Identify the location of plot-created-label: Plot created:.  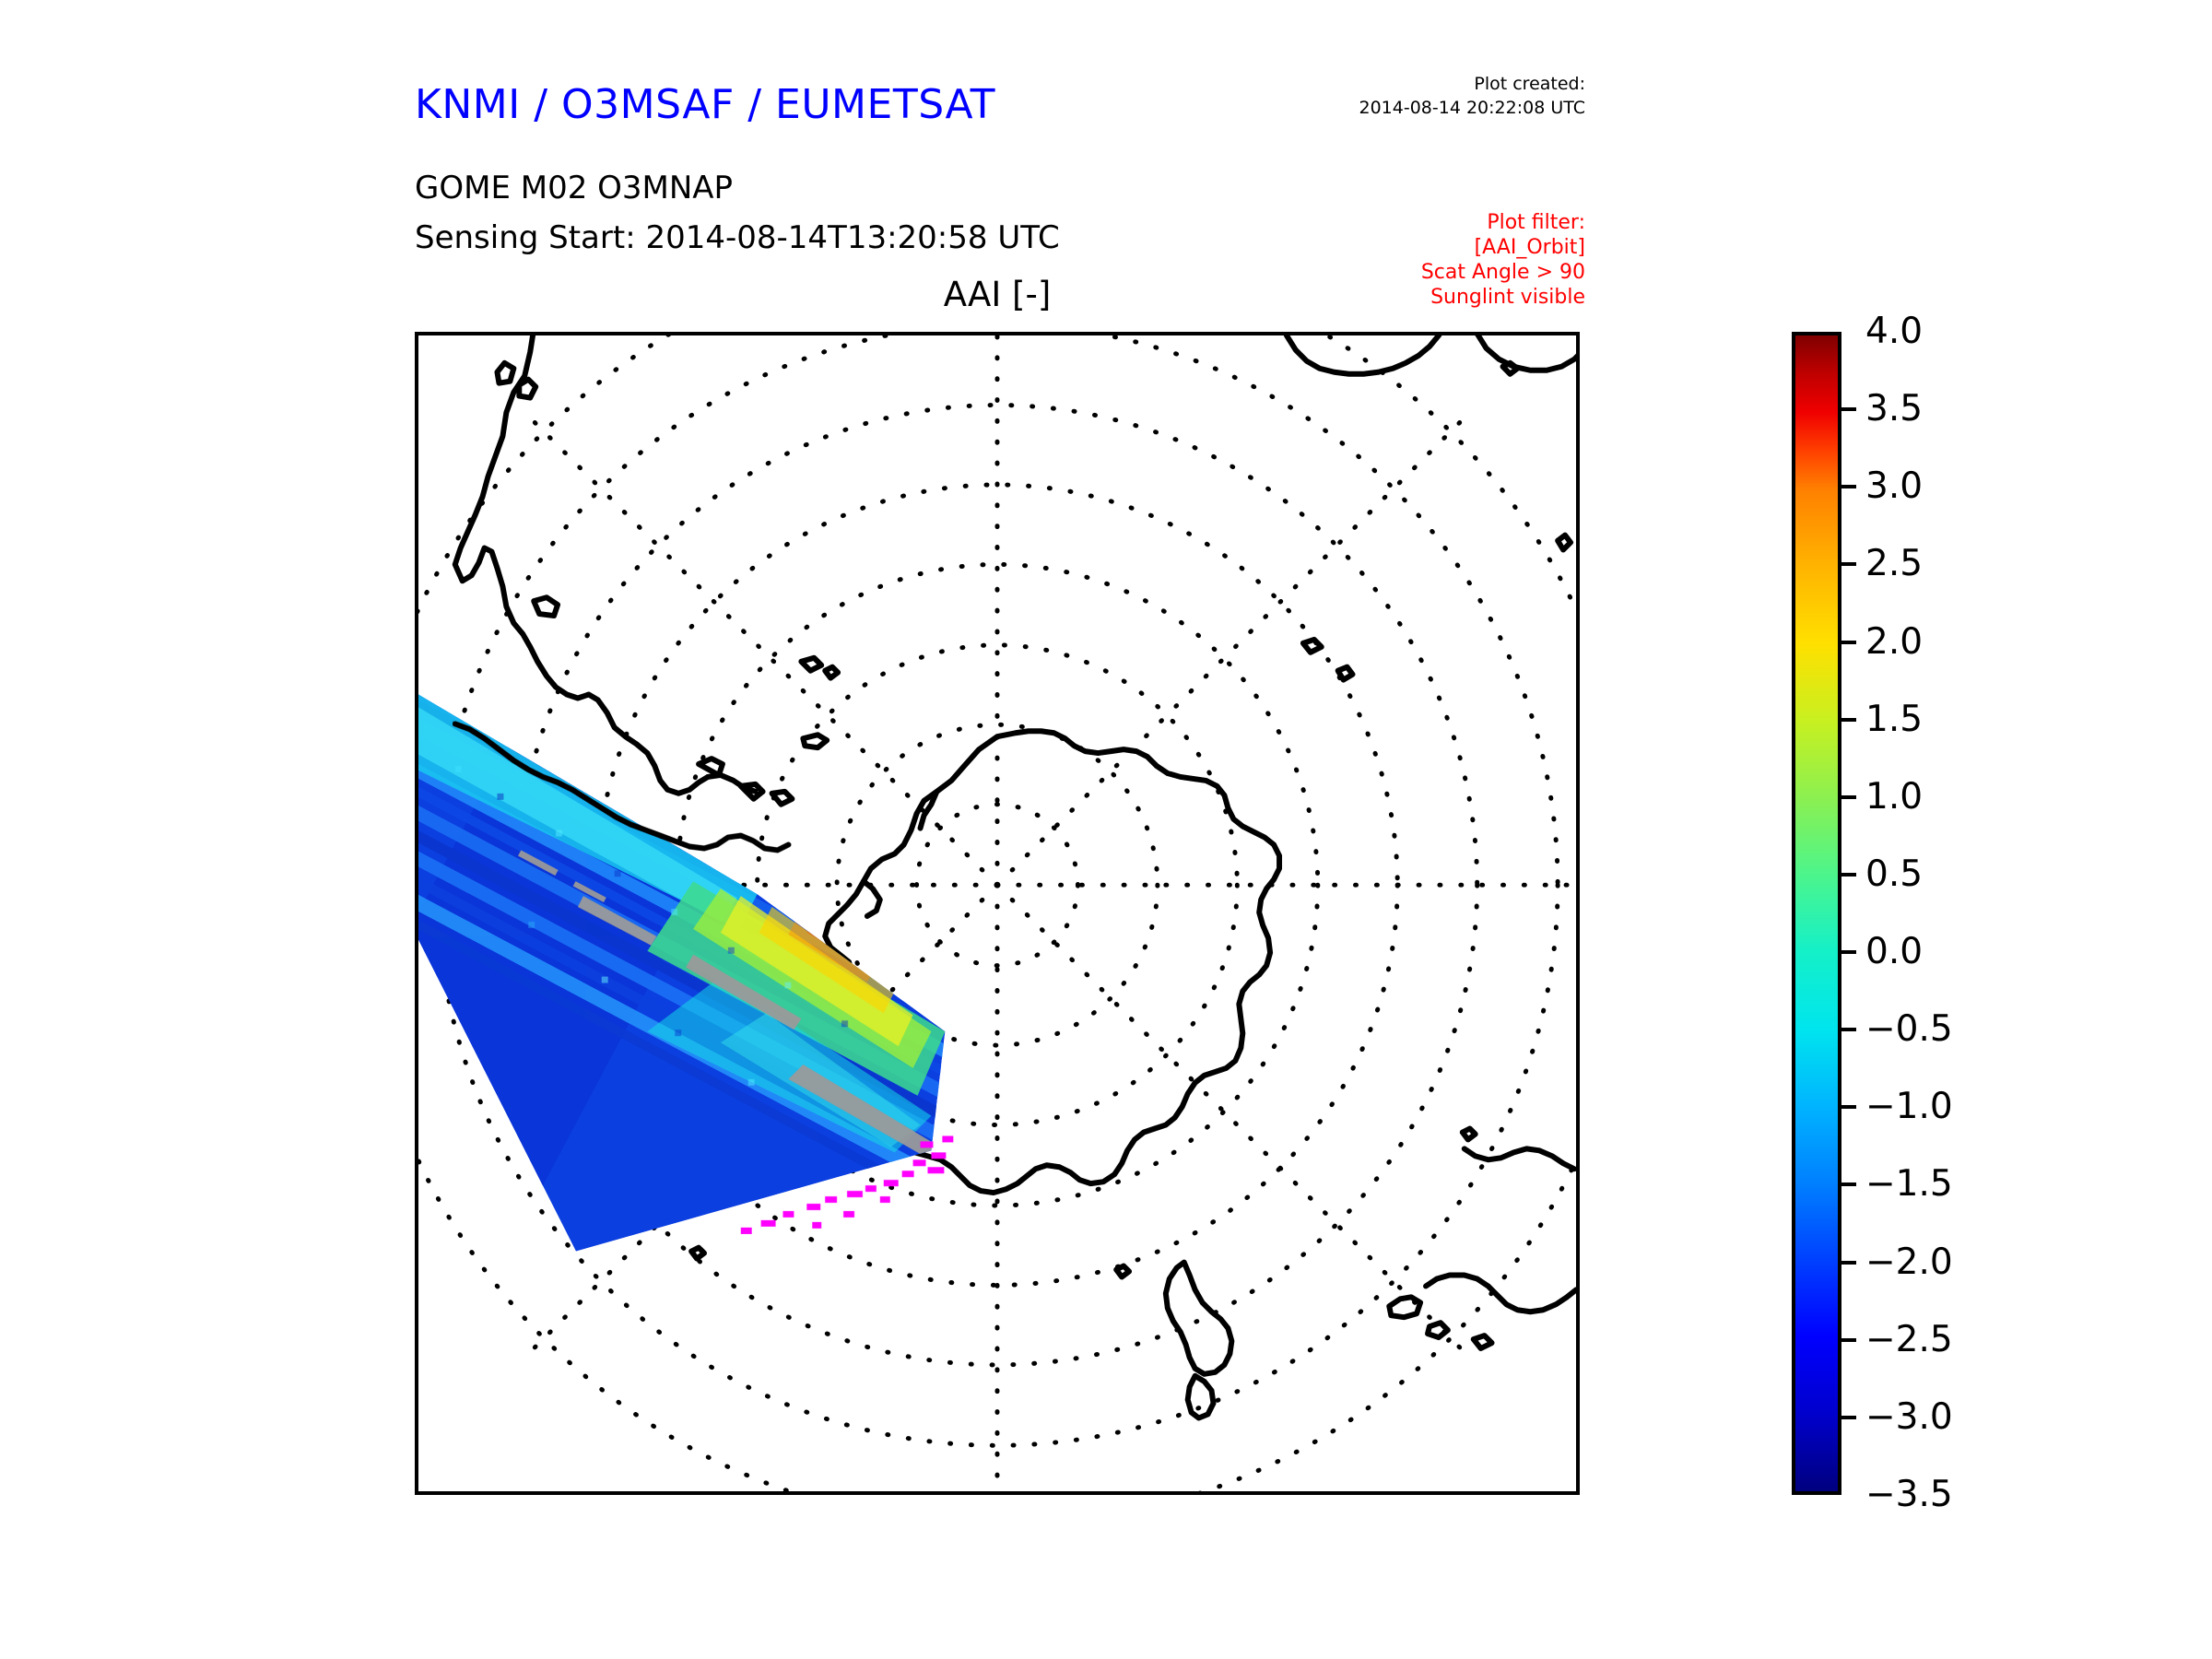
(1529, 84).